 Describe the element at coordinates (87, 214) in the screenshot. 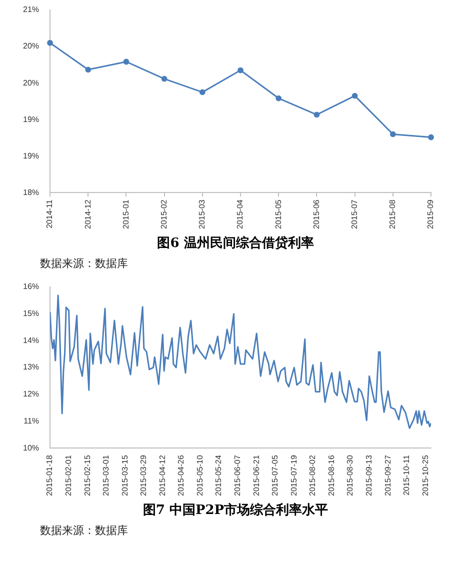

I see `x-tick-label: 2014-12` at that location.